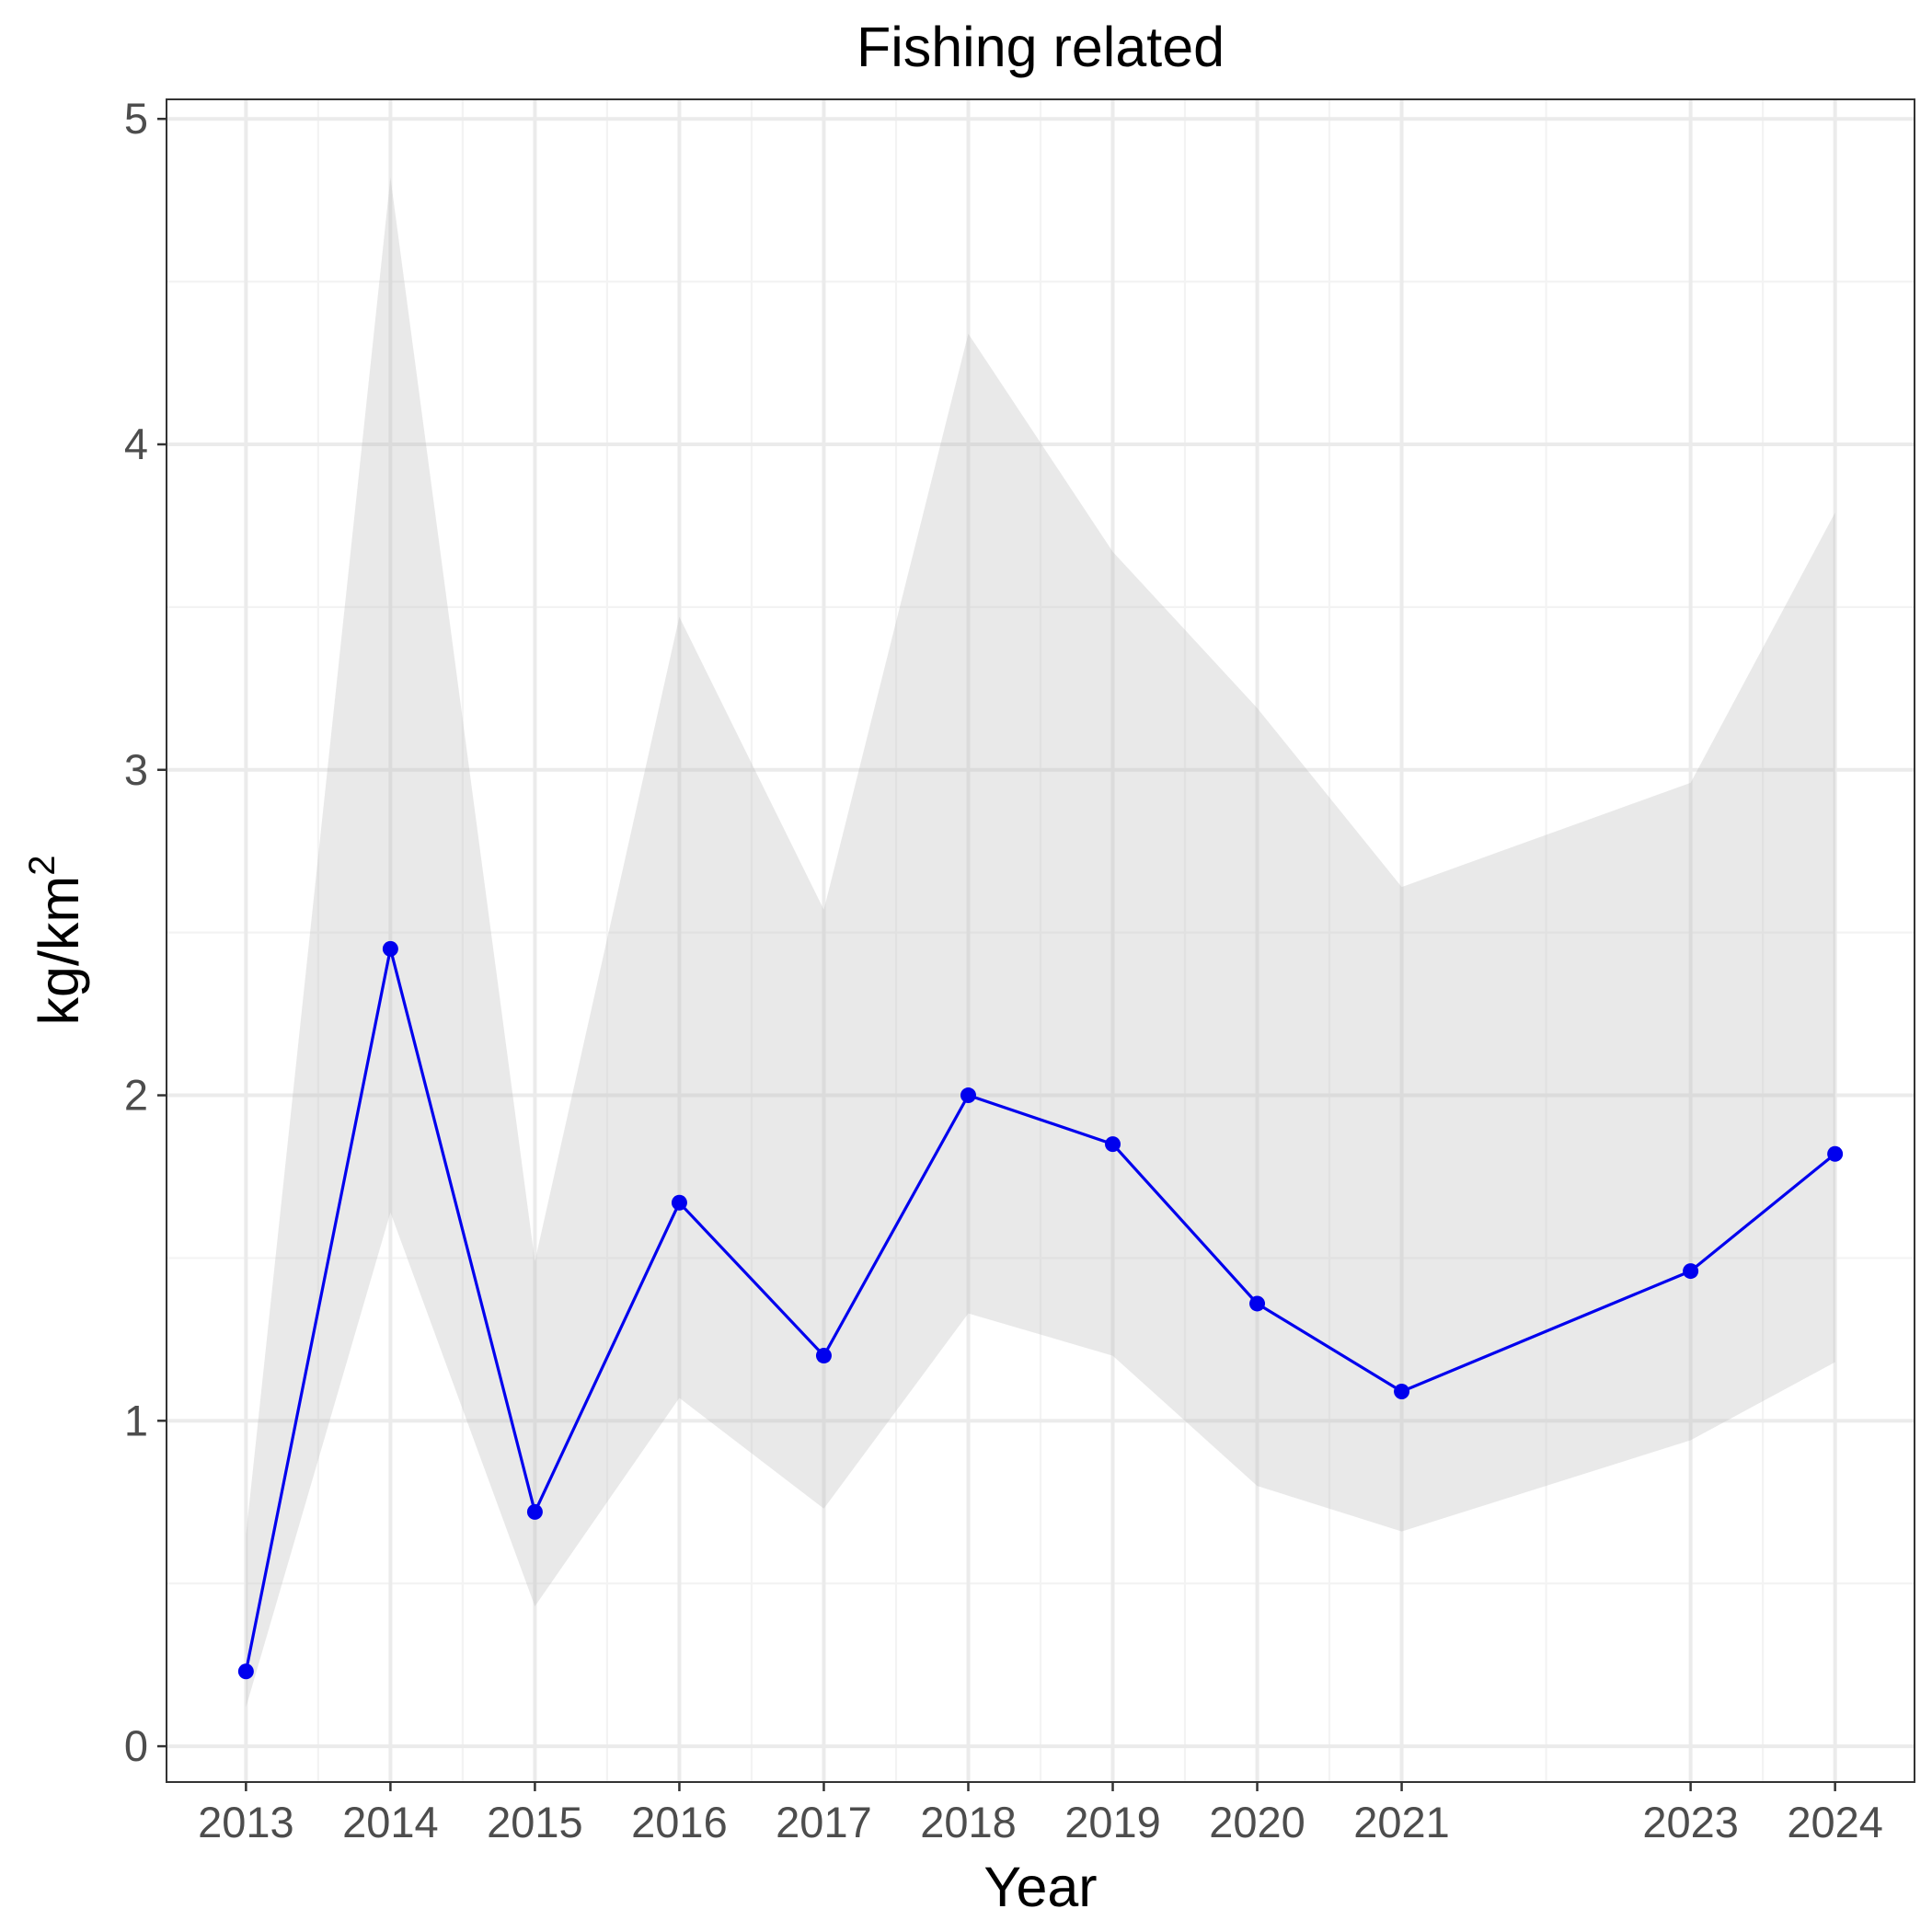 The image size is (1932, 1932). I want to click on x-tick-label: 2018, so click(968, 1822).